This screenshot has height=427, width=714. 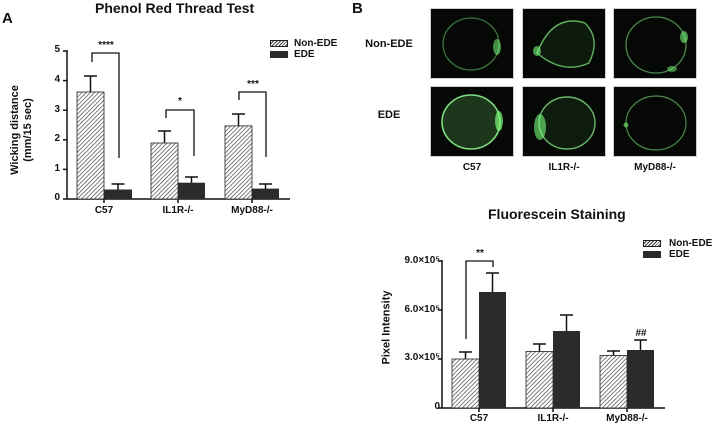 I want to click on significance-il1r: *, so click(x=180, y=101).